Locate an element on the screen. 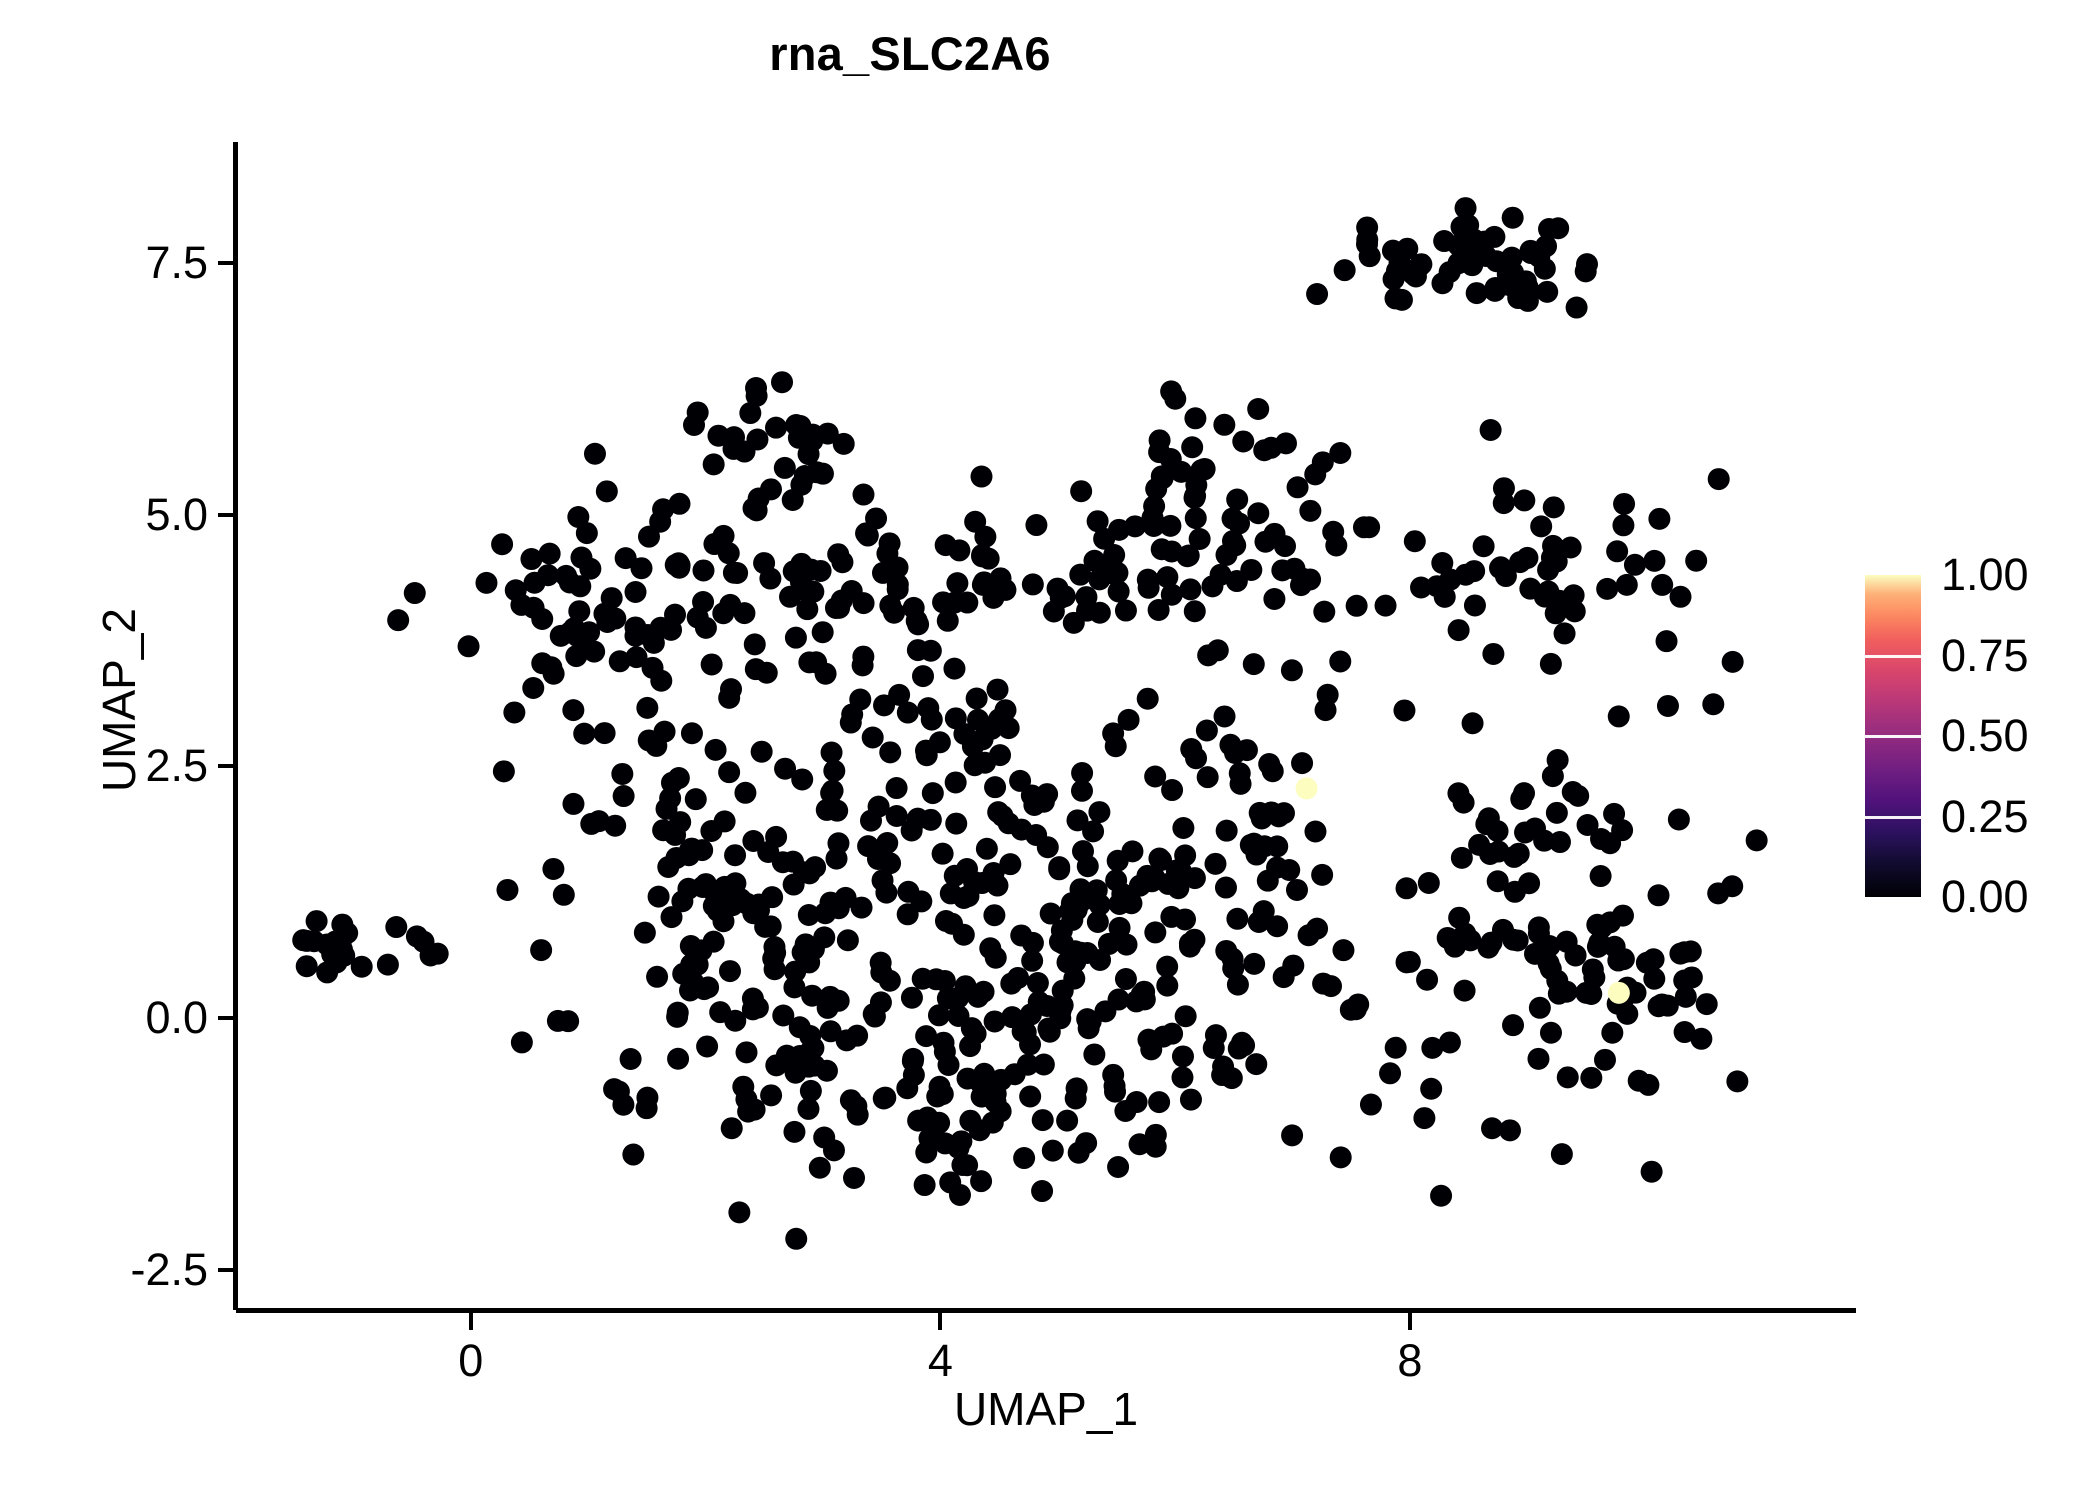 This screenshot has height=1500, width=2100. colorbar-tick-label: 0.00 is located at coordinates (1985, 896).